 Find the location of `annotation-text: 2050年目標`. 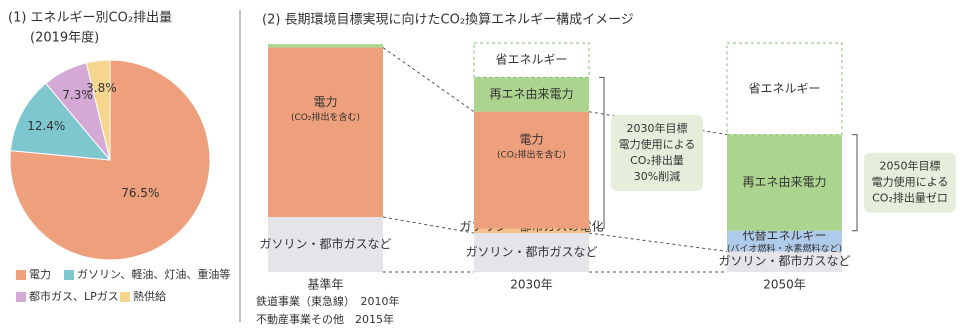

annotation-text: 2050年目標 is located at coordinates (910, 166).